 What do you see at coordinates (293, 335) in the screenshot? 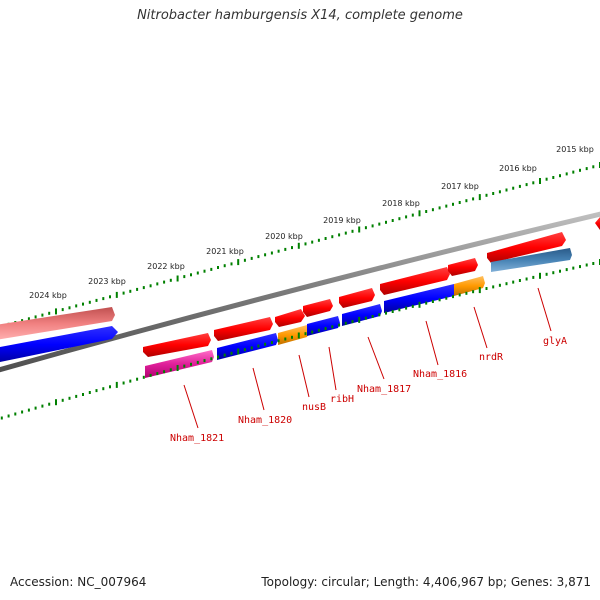
I see `gene-orange-nusb` at bounding box center [293, 335].